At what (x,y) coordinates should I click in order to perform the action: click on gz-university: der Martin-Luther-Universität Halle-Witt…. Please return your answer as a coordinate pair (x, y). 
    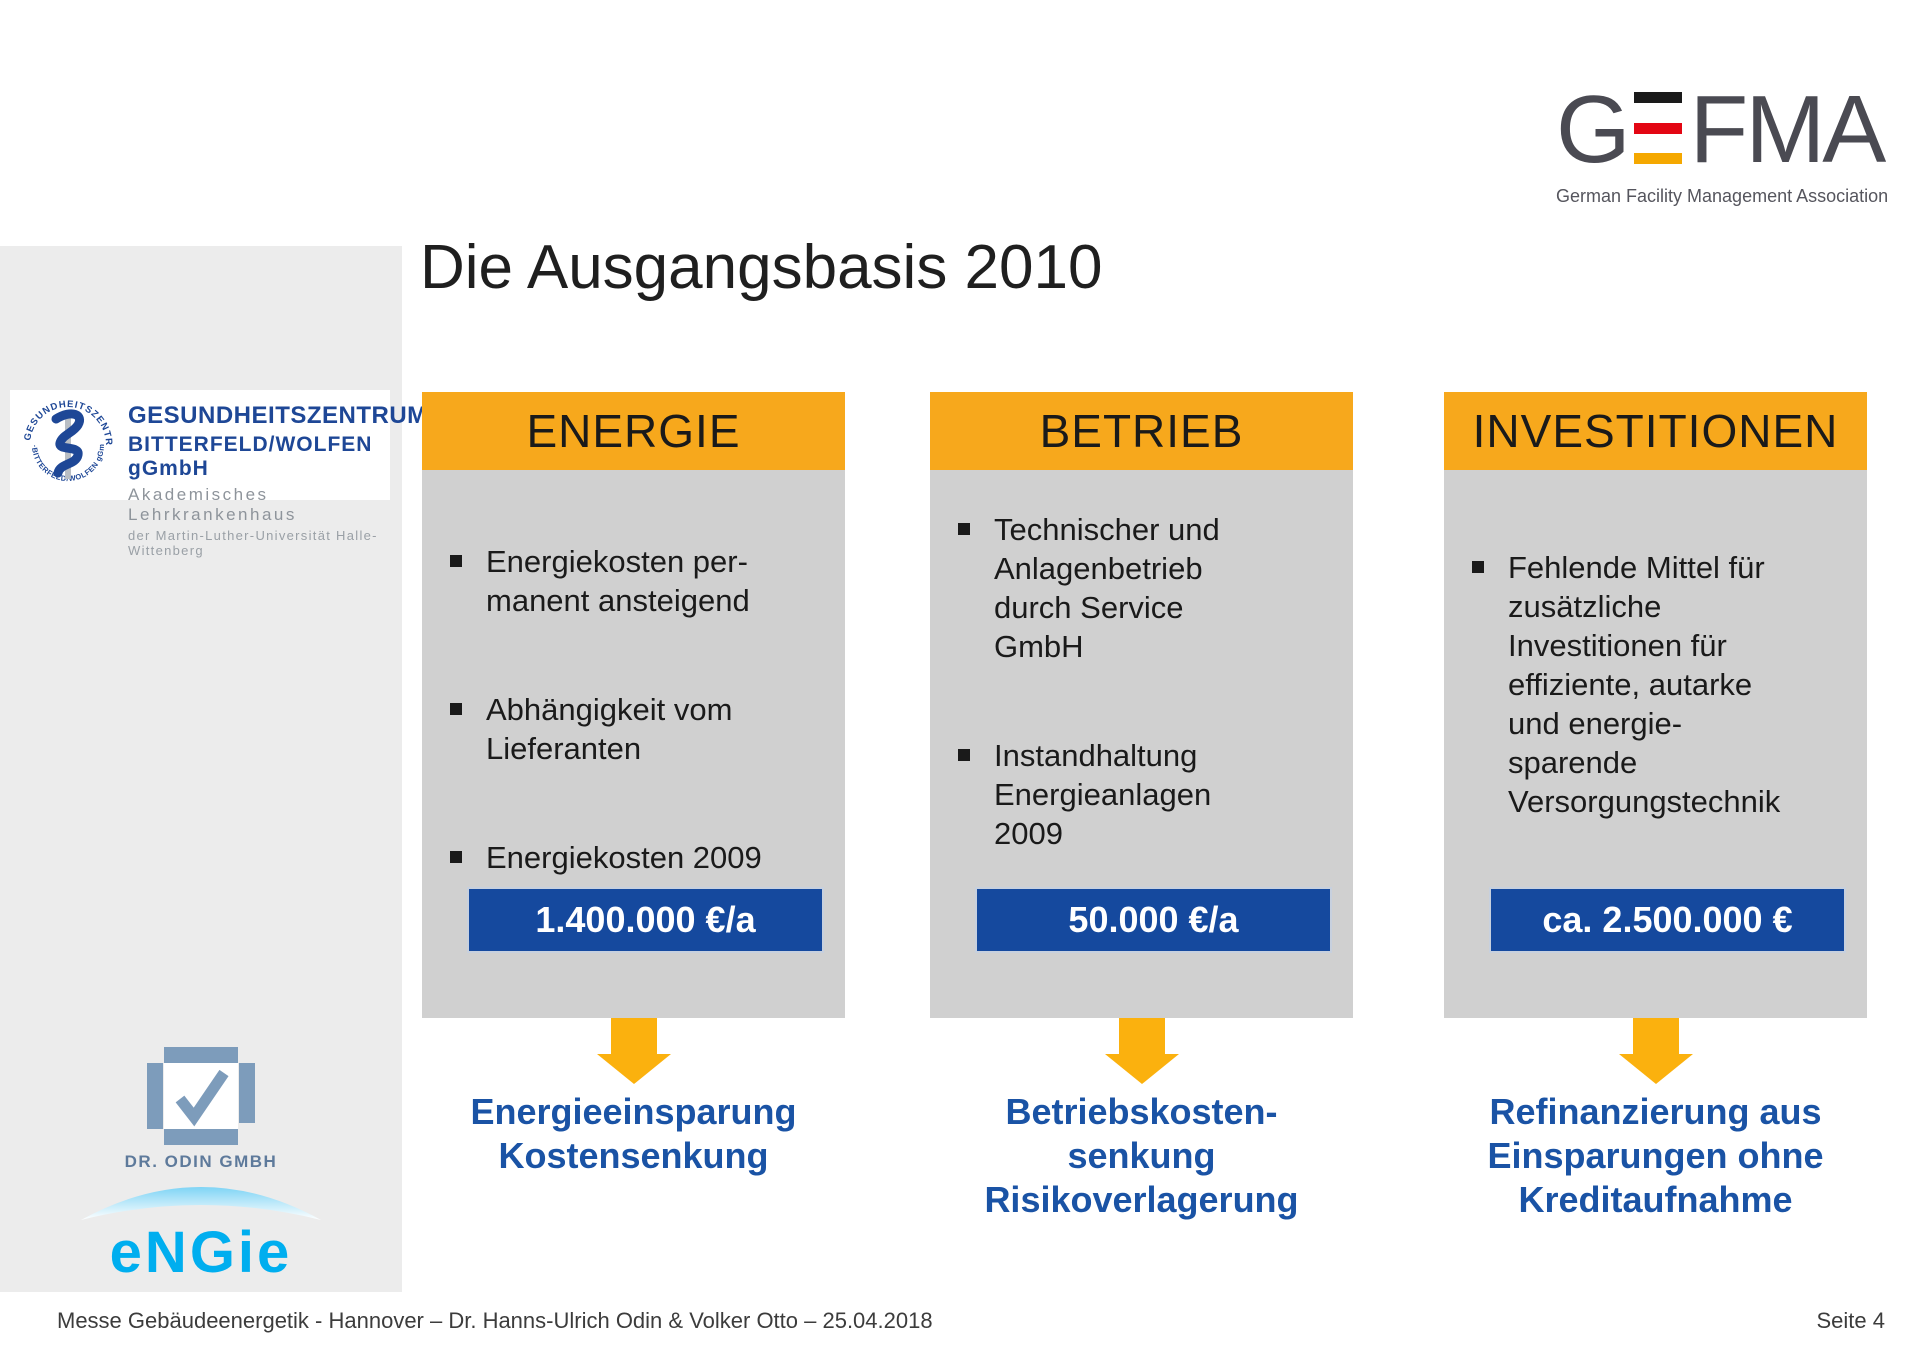
    Looking at the image, I should click on (253, 543).